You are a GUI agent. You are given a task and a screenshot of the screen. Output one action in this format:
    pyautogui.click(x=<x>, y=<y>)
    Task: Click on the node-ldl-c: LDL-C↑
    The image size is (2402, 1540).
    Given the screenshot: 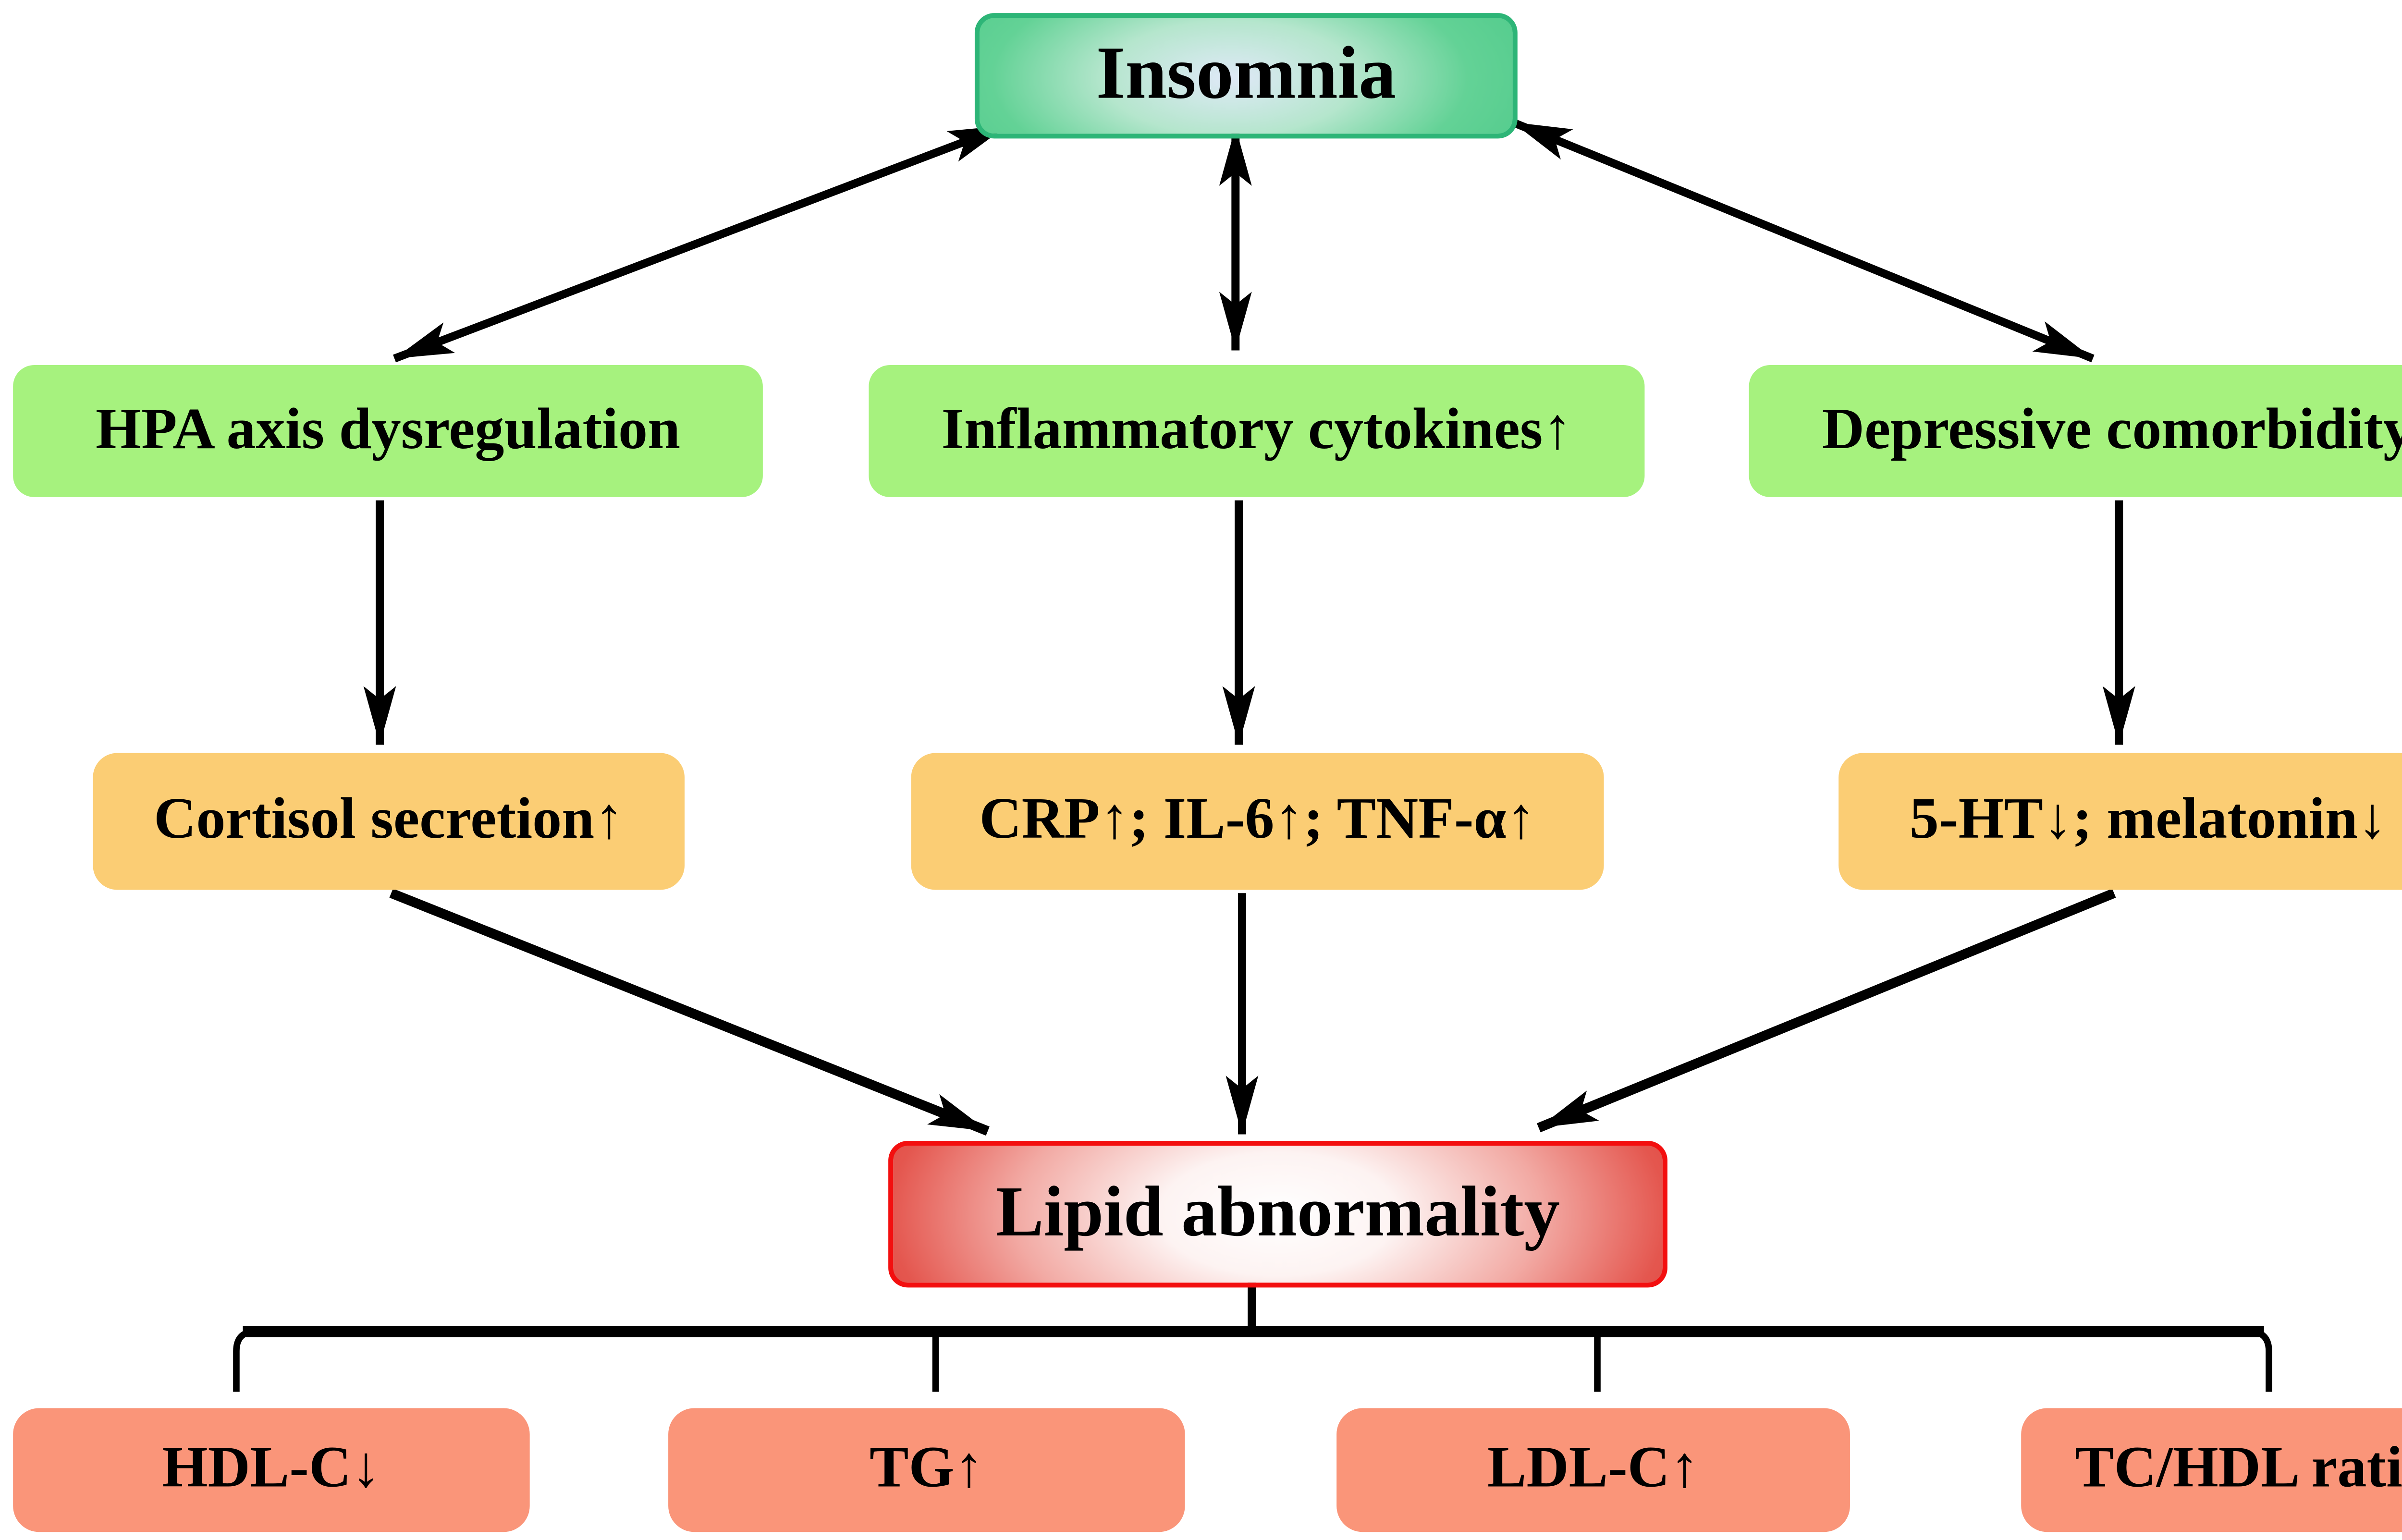 What is the action you would take?
    pyautogui.click(x=1593, y=1470)
    